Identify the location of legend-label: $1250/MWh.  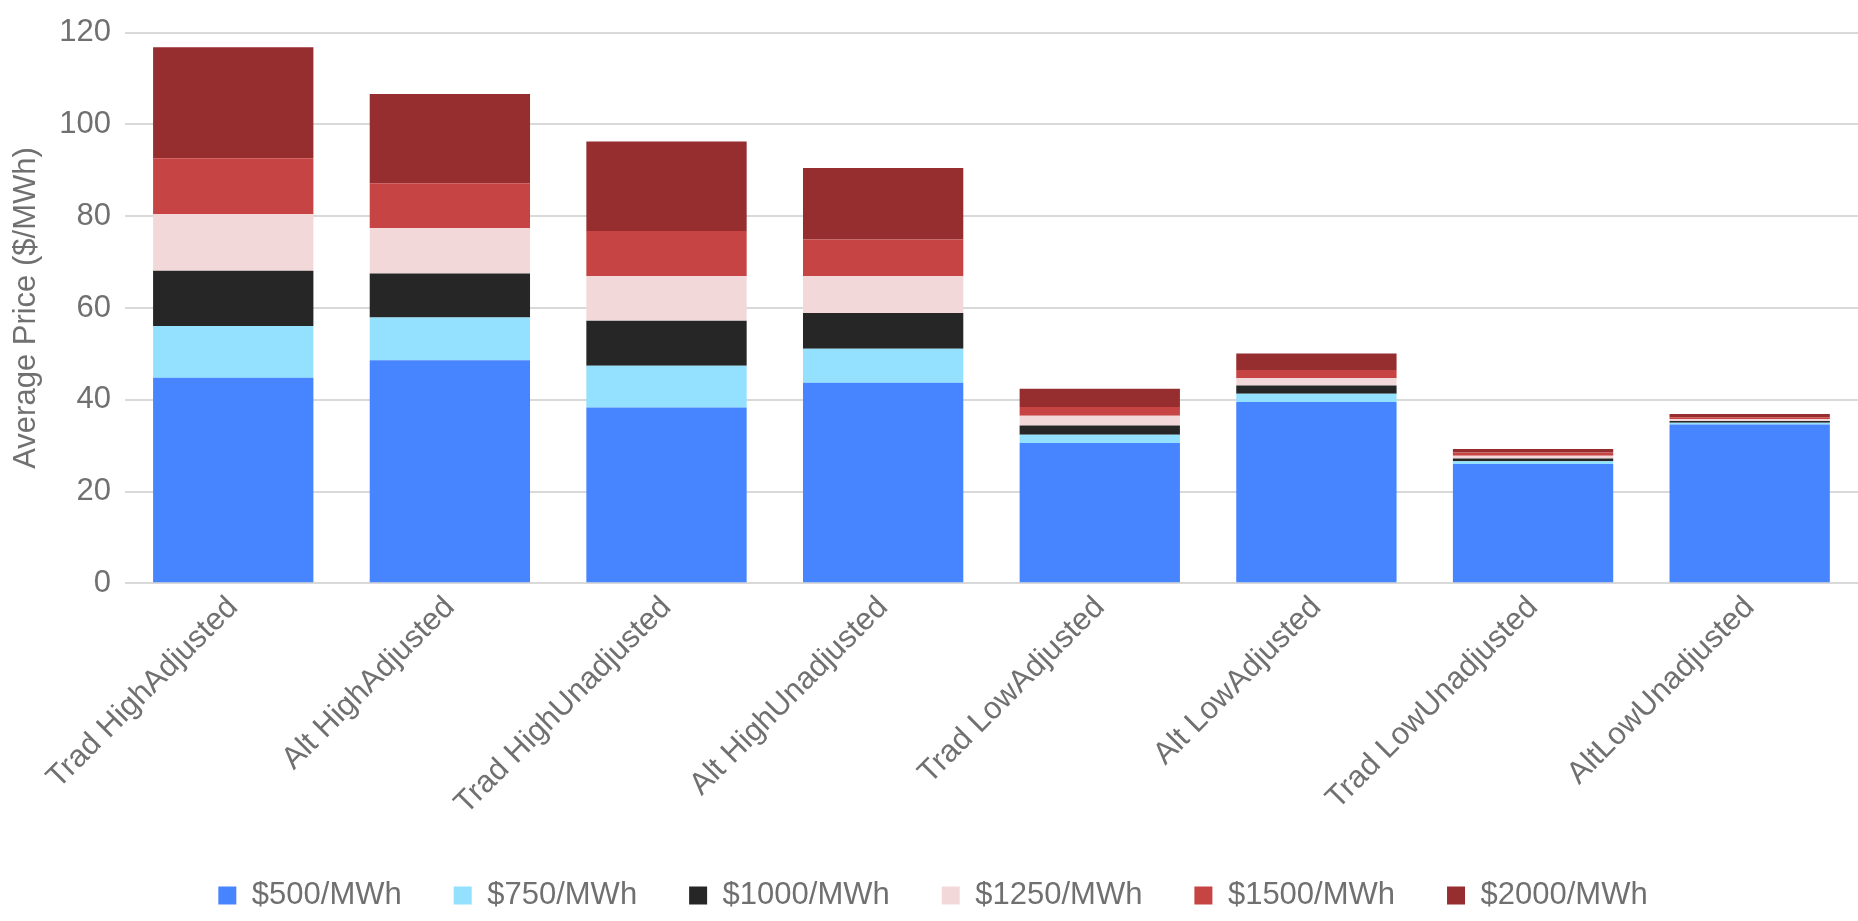
(1059, 894).